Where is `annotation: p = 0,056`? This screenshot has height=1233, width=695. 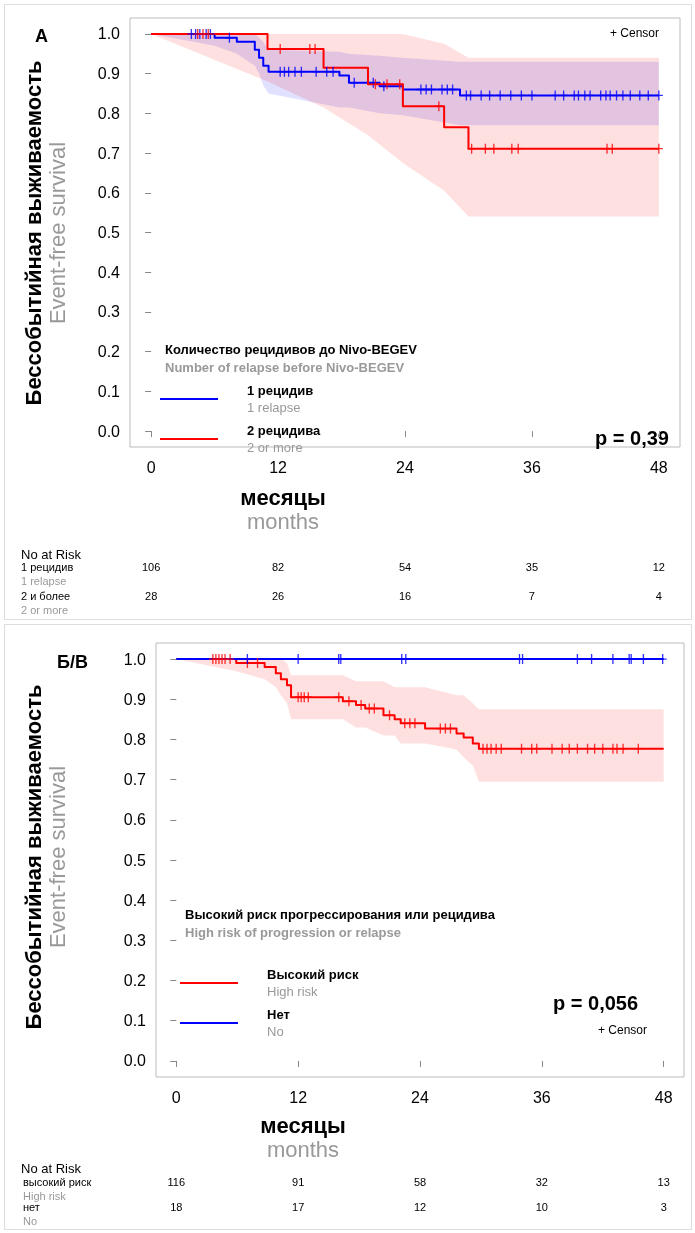
annotation: p = 0,056 is located at coordinates (596, 1003).